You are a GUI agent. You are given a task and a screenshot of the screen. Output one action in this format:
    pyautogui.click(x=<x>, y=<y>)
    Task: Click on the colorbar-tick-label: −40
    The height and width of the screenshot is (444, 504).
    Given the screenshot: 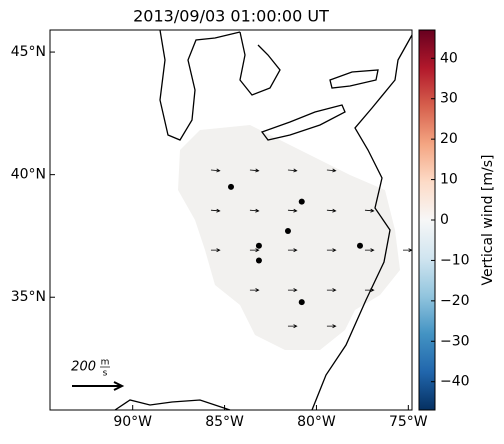 What is the action you would take?
    pyautogui.click(x=455, y=382)
    